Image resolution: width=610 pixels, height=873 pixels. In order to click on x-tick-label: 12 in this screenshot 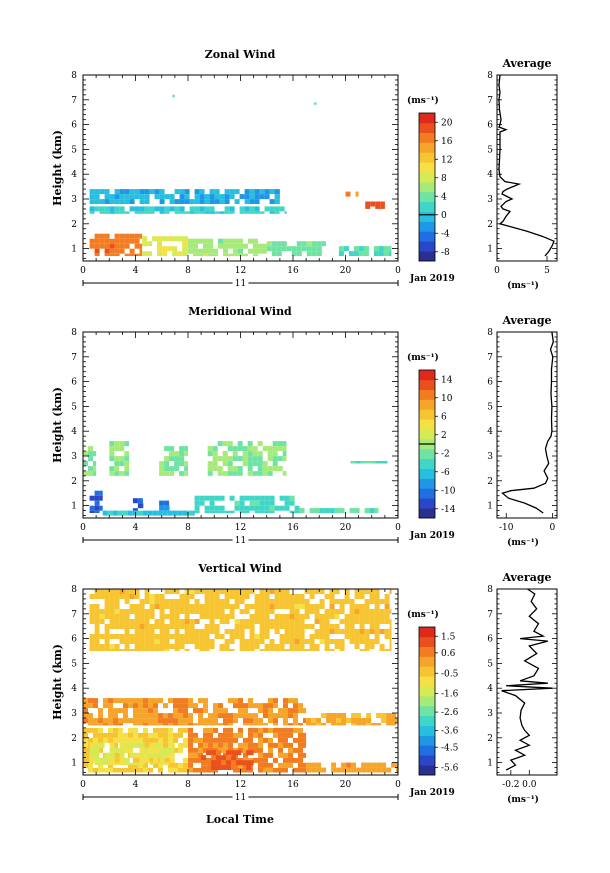, I will do `click(240, 271)`.